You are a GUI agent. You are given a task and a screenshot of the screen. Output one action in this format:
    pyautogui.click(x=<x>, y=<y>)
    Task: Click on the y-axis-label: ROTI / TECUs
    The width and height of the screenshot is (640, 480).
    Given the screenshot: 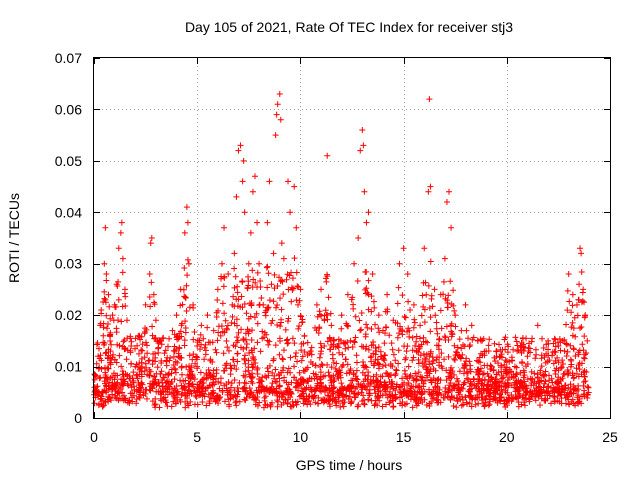 What is the action you would take?
    pyautogui.click(x=14, y=238)
    